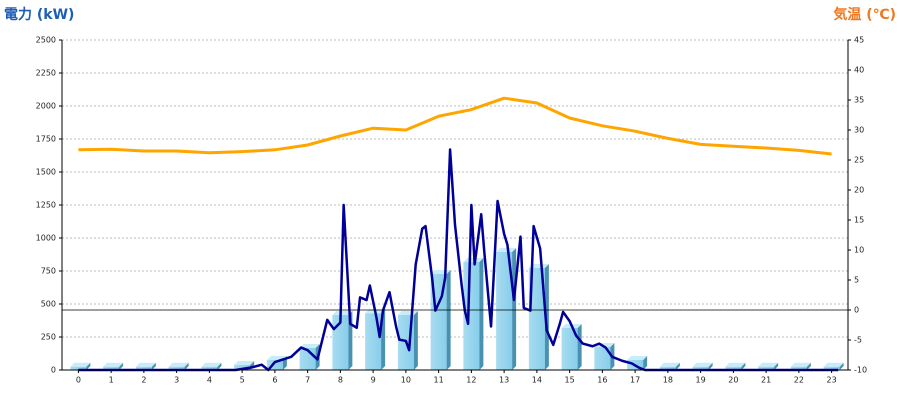 This screenshot has width=900, height=400. What do you see at coordinates (859, 40) in the screenshot?
I see `y2-tick-label: 45` at bounding box center [859, 40].